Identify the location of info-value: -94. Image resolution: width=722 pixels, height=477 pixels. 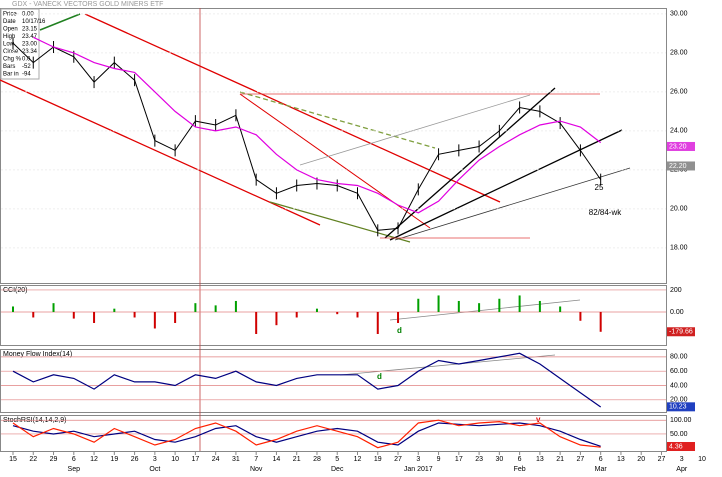
(26, 75).